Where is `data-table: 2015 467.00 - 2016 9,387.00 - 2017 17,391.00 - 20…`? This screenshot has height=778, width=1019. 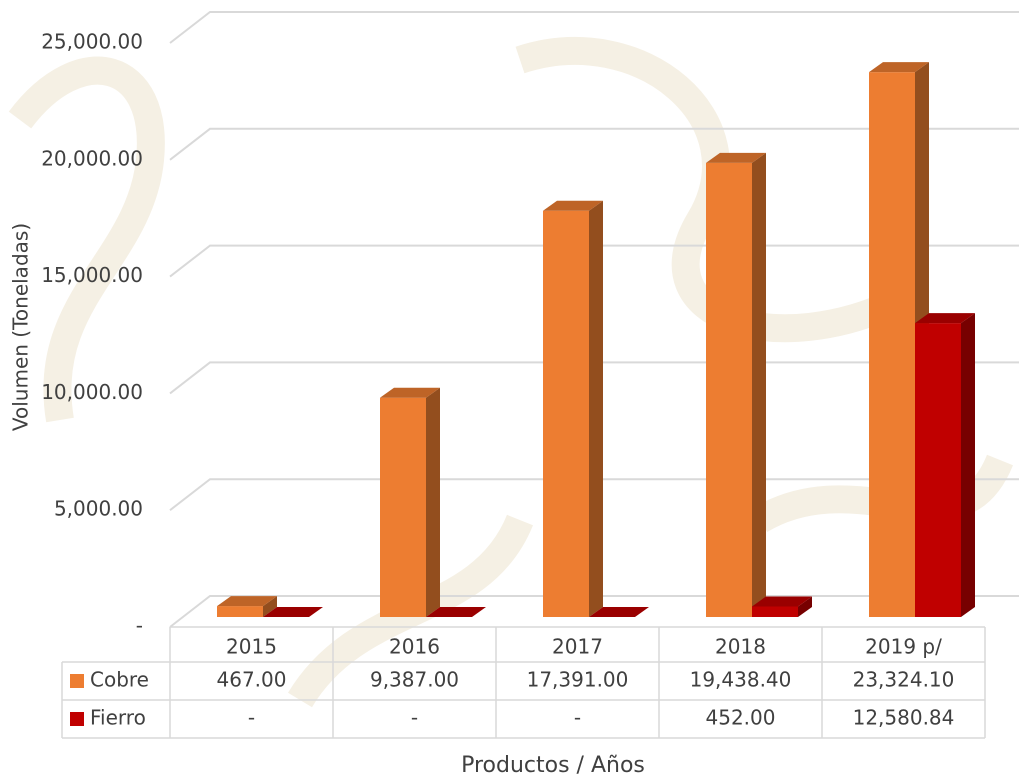
data-table: 2015 467.00 - 2016 9,387.00 - 2017 17,391.00 - 20… is located at coordinates (523, 682).